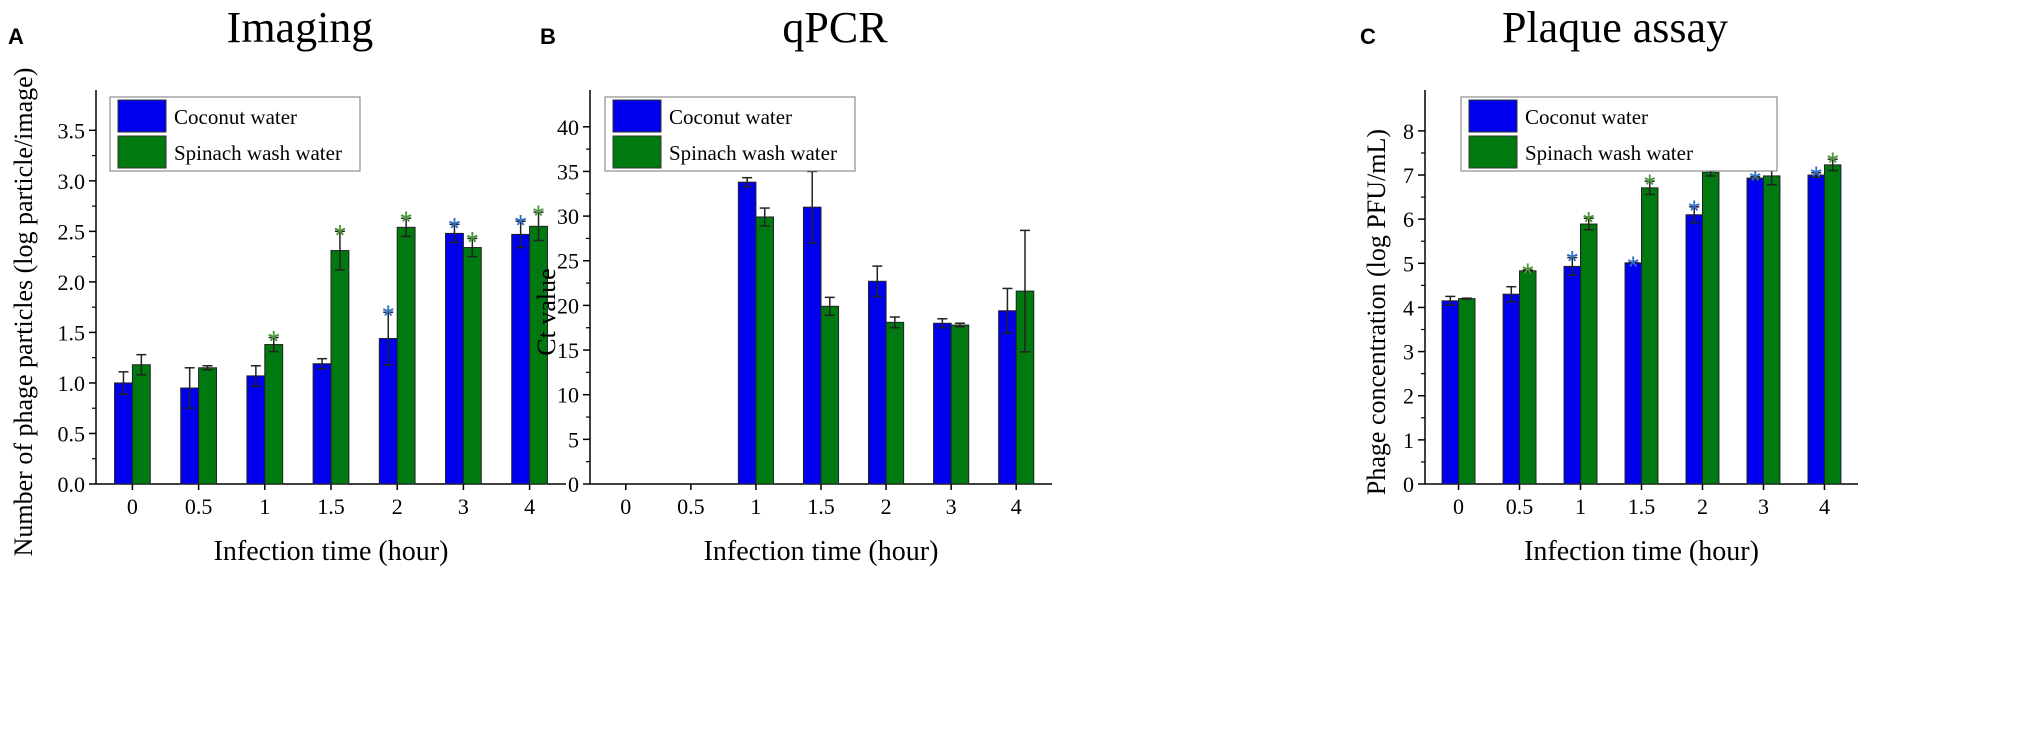  What do you see at coordinates (72, 484) in the screenshot?
I see `y-tick-label: 0.0` at bounding box center [72, 484].